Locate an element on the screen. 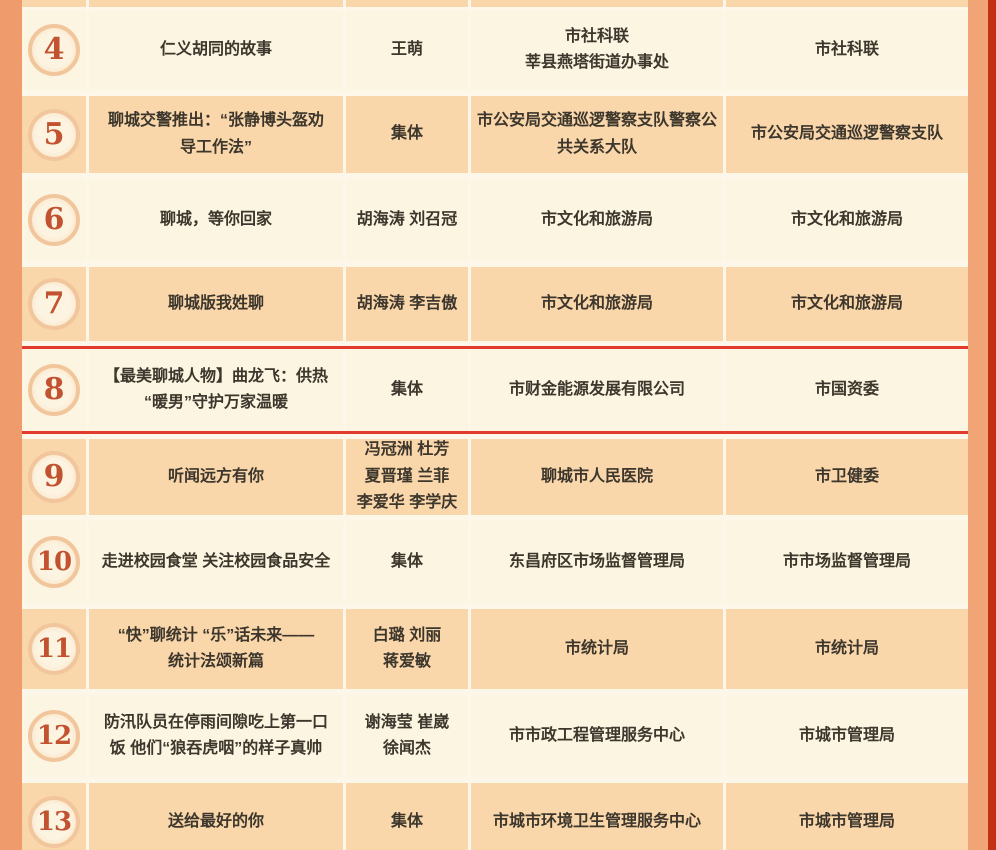  row-number-cell: 11 is located at coordinates (54, 649).